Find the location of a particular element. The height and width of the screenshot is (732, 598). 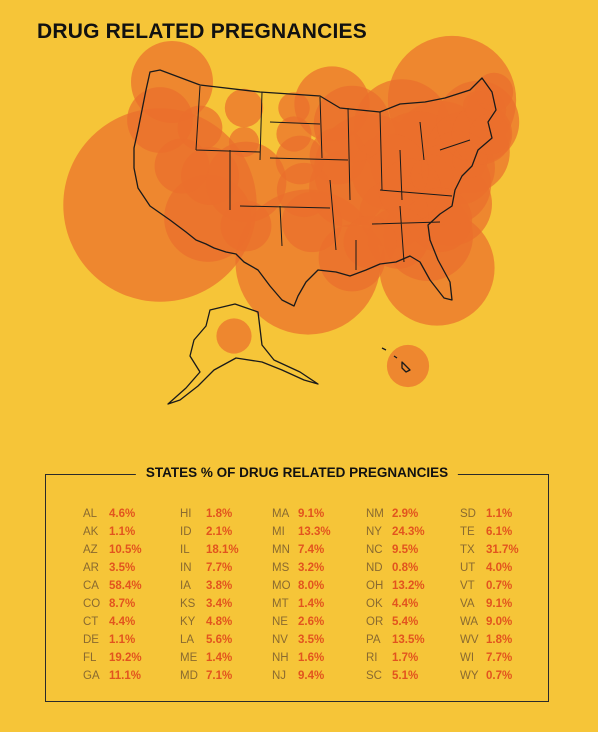

table-row: UT 4.0% is located at coordinates (489, 568).